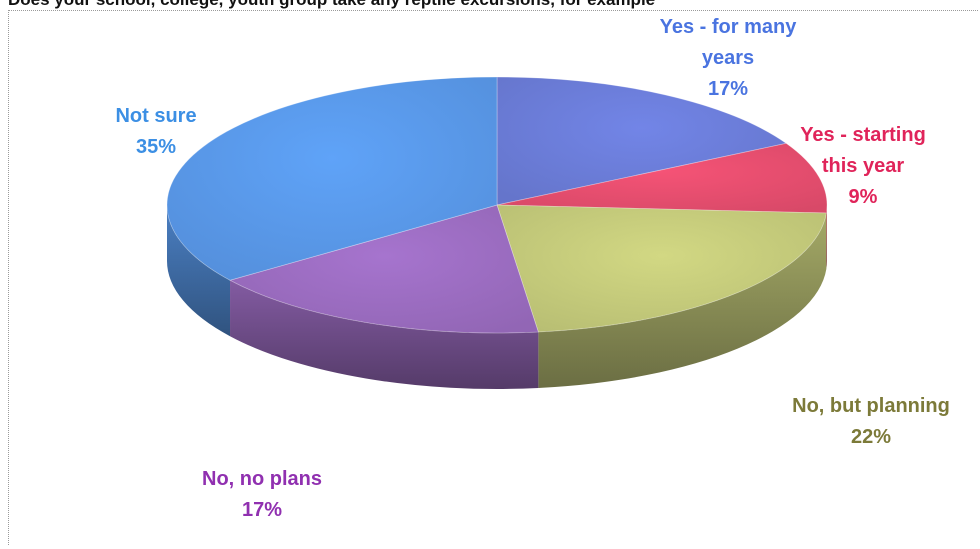 Image resolution: width=980 pixels, height=549 pixels. I want to click on data-label-0: Yes - for many years 17%, so click(729, 58).